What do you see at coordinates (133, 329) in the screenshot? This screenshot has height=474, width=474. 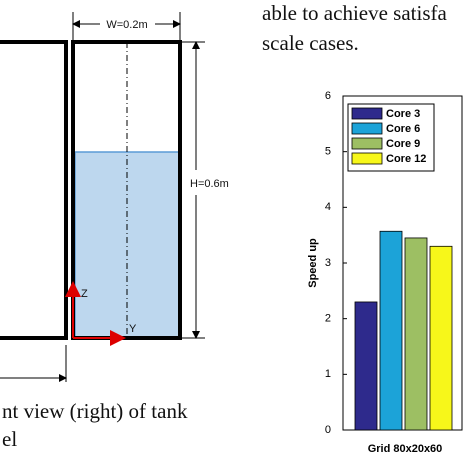 I see `y-label: Y` at bounding box center [133, 329].